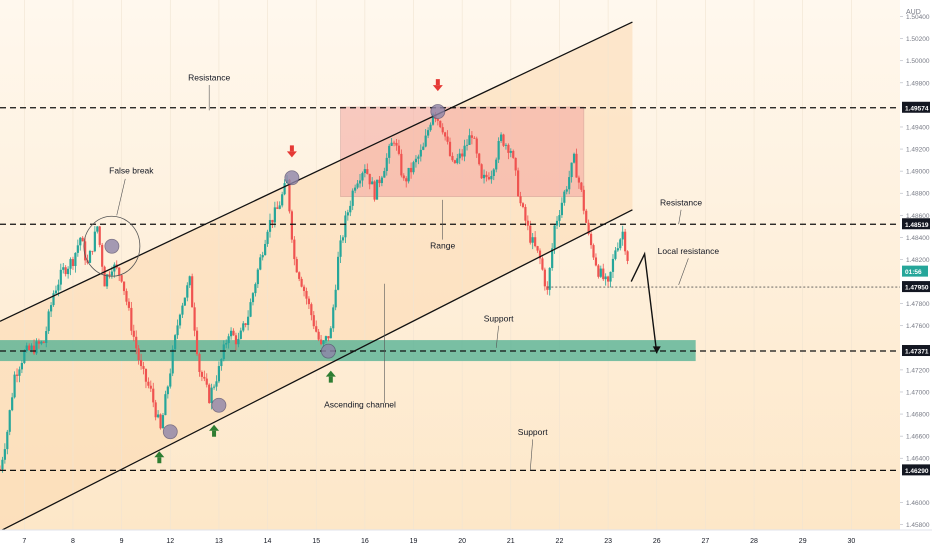  I want to click on svg-text: 1.50200, so click(918, 39).